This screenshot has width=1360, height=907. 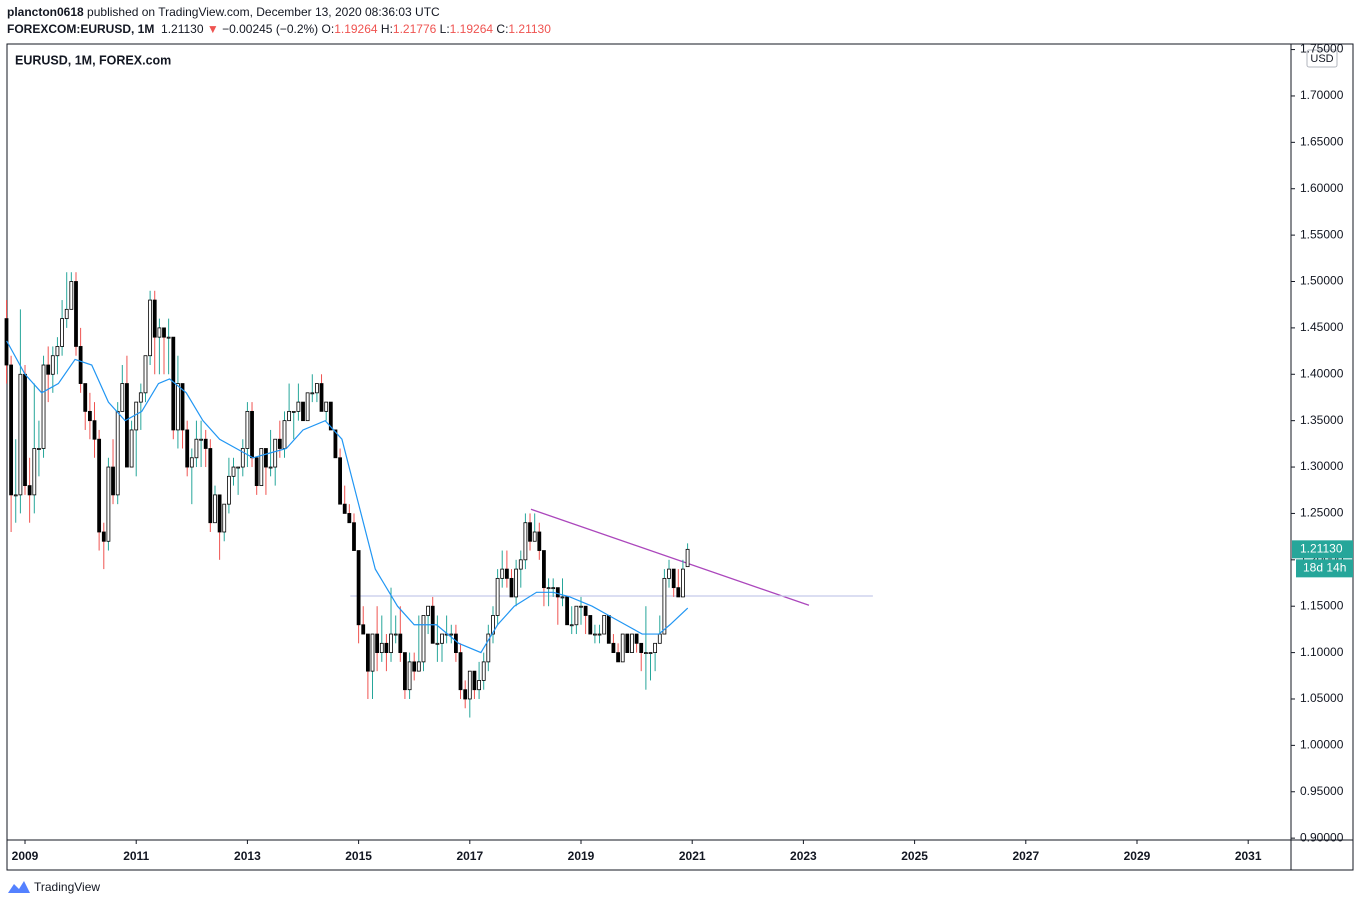 I want to click on o-label: O:, so click(x=328, y=29).